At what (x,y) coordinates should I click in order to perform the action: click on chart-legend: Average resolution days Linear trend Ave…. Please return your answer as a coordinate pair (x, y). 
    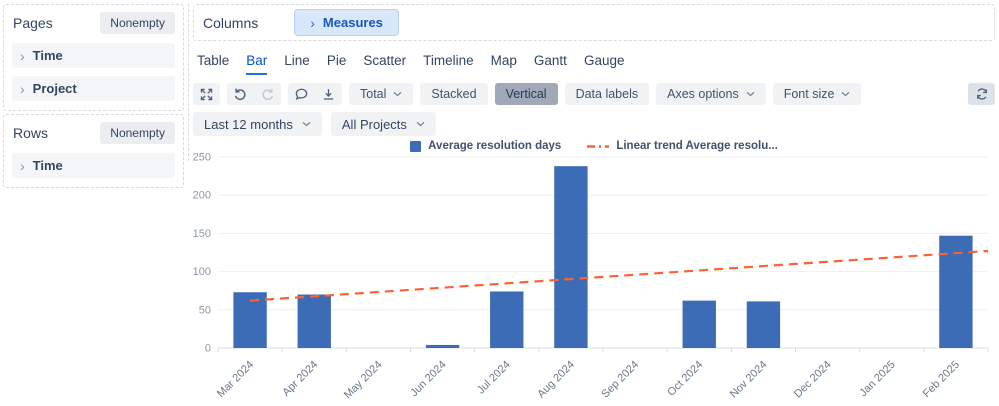
    Looking at the image, I should click on (594, 146).